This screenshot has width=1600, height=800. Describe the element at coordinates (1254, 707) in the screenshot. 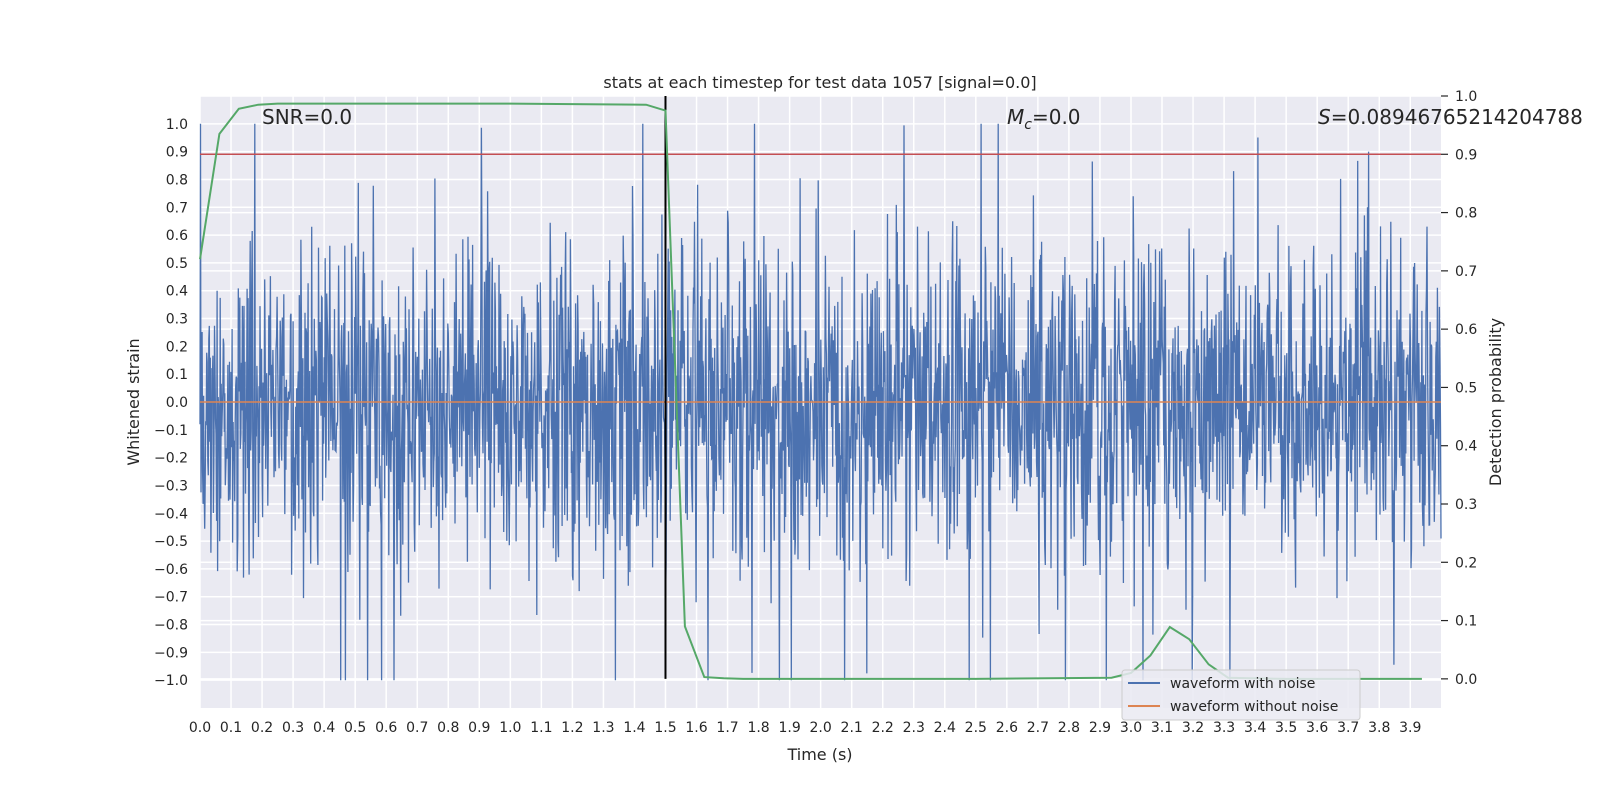

I see `legend-label-clean: waveform without noise` at that location.